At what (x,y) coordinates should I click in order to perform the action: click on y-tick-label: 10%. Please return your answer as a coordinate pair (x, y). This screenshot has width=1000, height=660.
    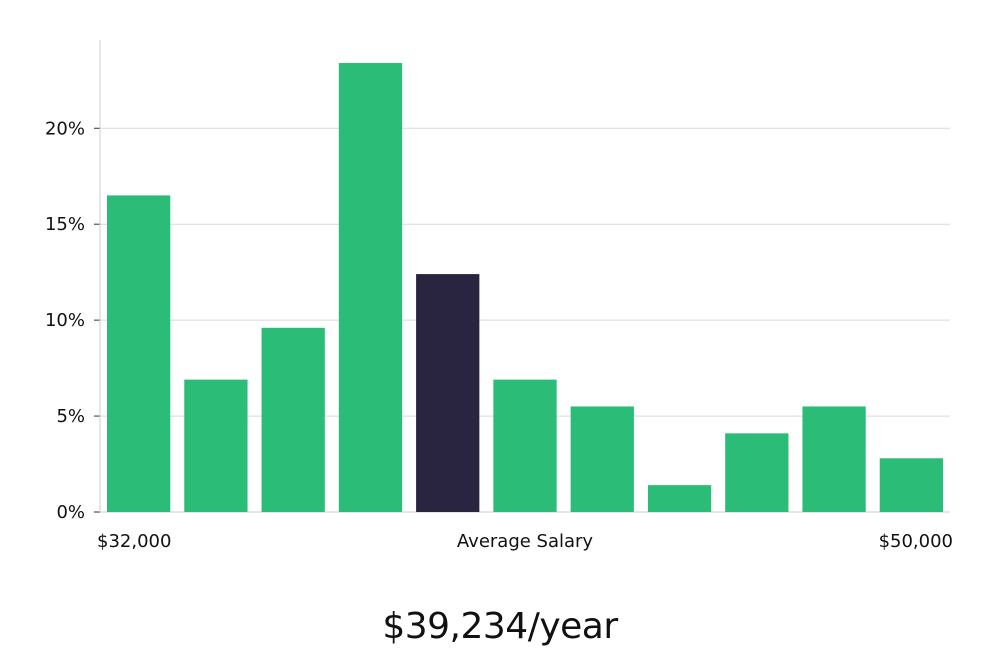
    Looking at the image, I should click on (65, 320).